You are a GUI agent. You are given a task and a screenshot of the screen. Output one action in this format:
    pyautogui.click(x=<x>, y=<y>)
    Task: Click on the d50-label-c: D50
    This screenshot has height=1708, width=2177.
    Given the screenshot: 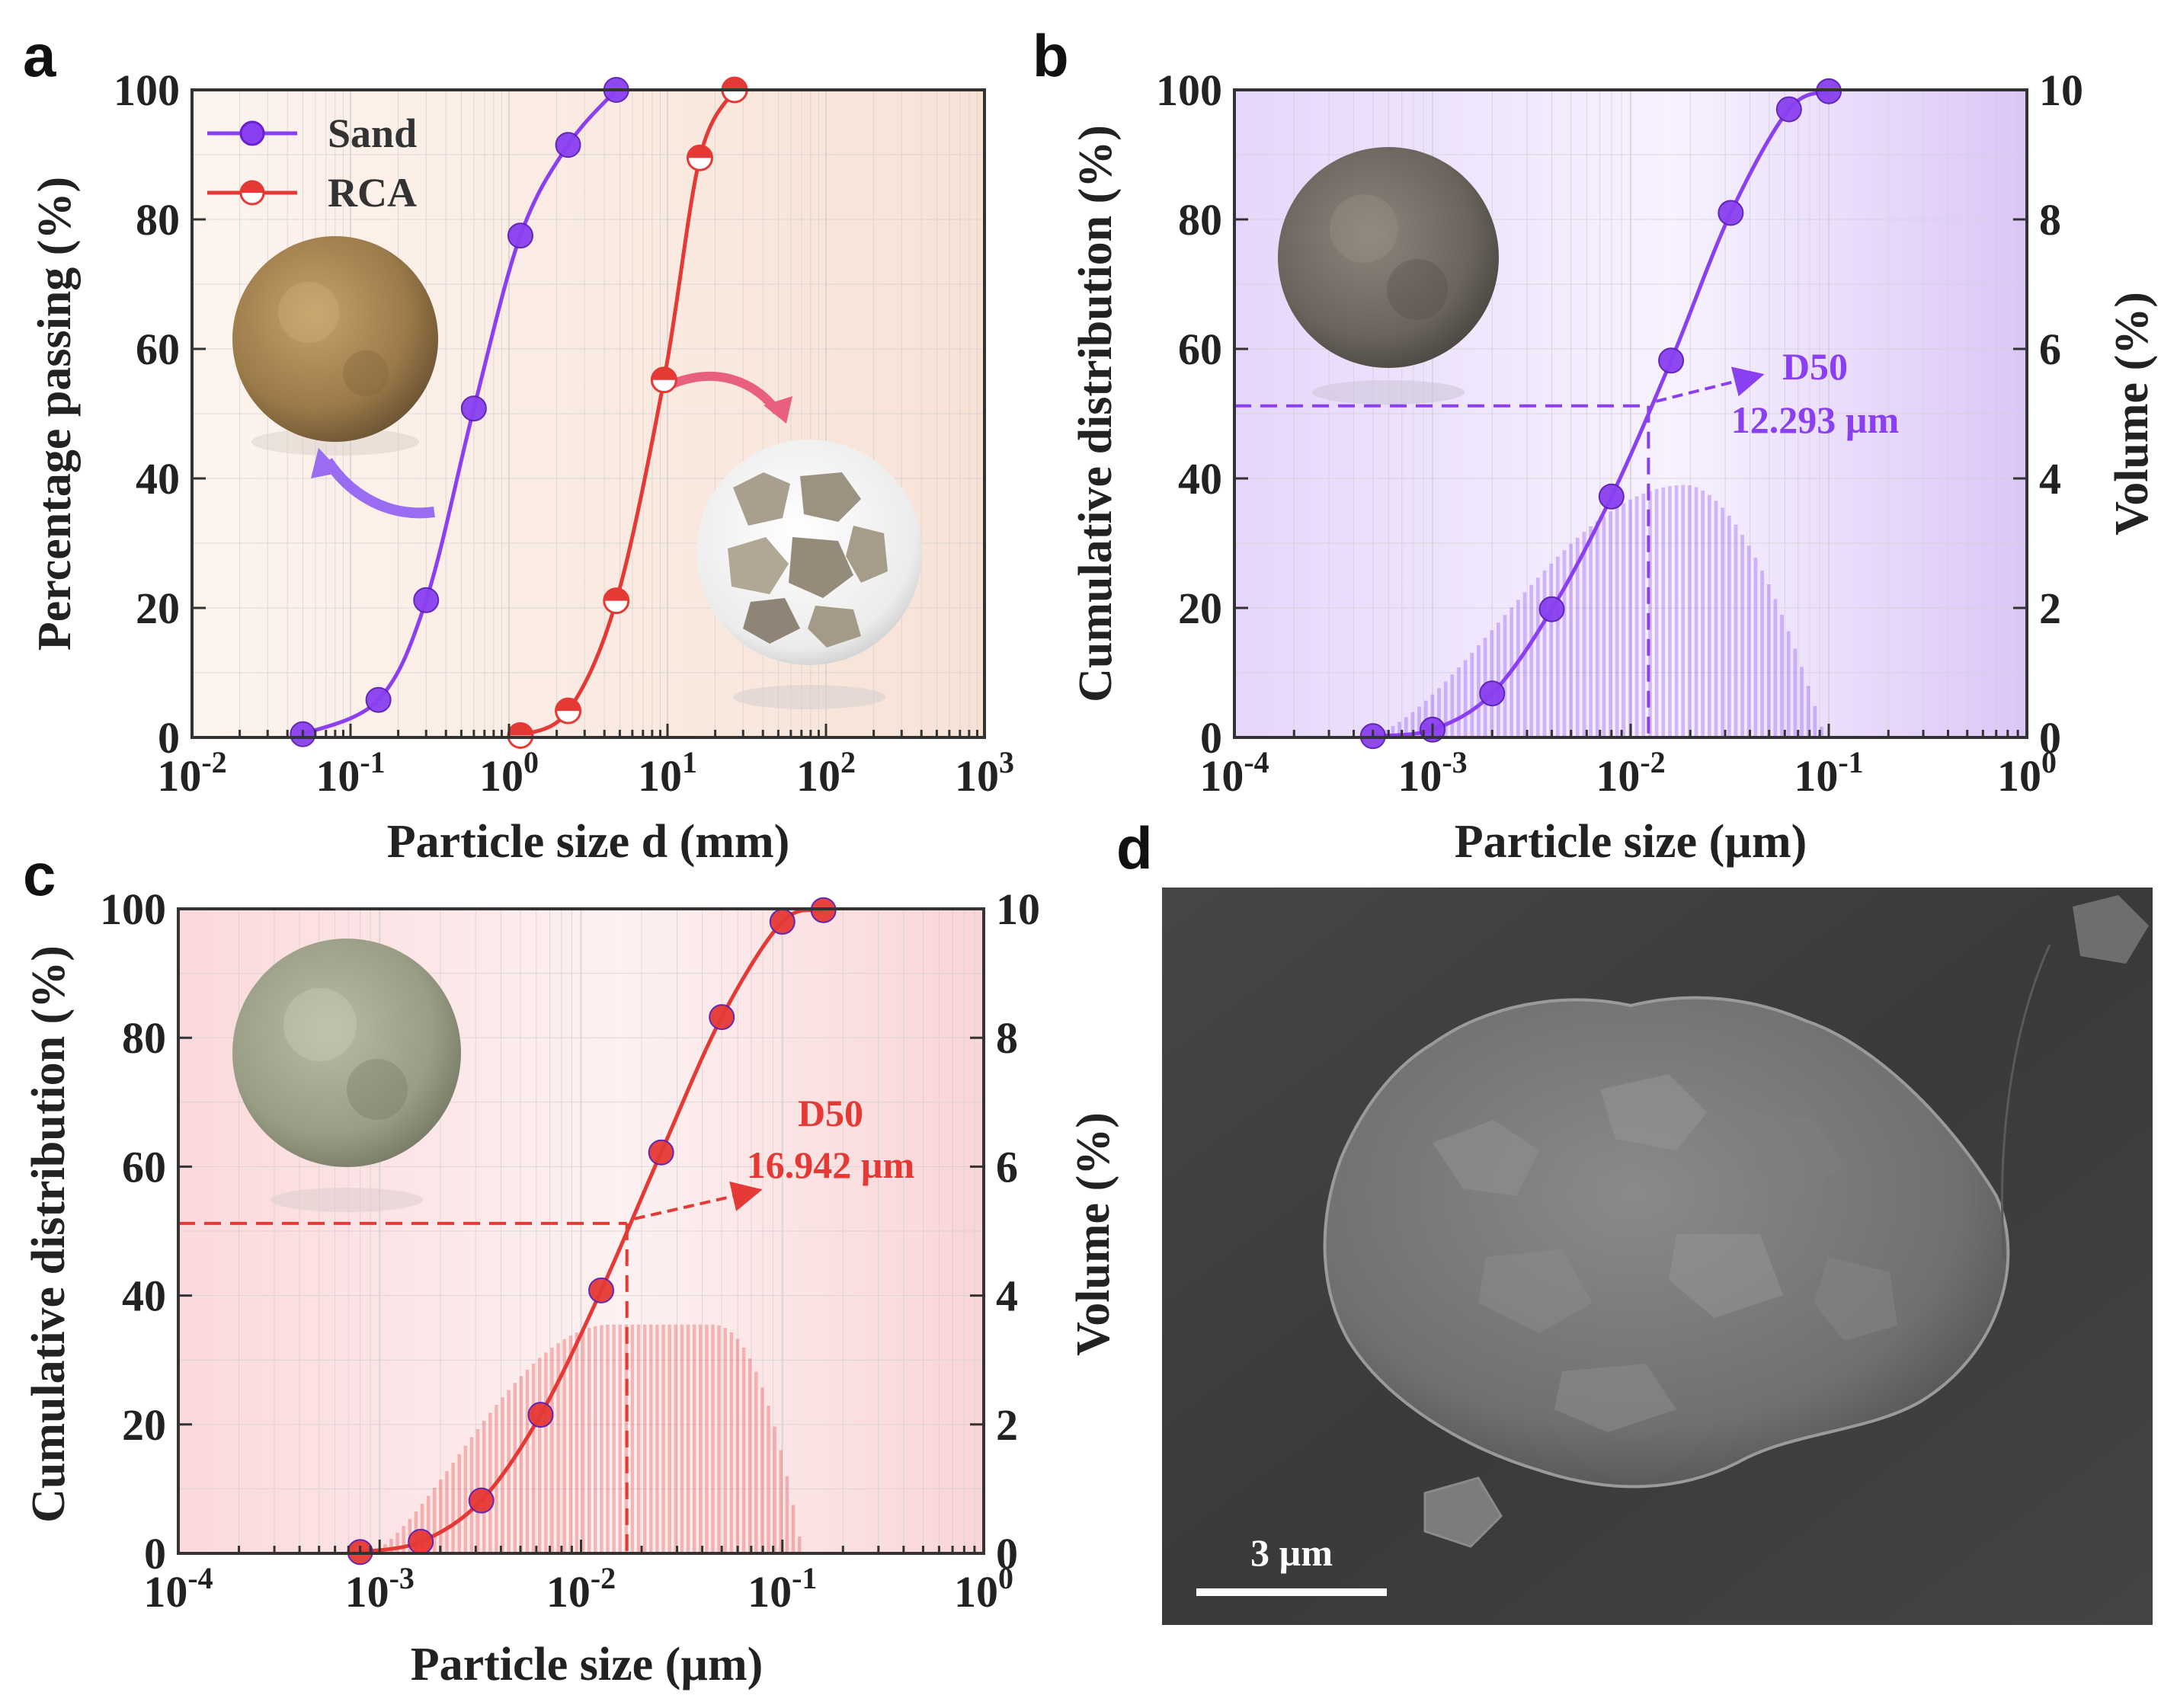 What is the action you would take?
    pyautogui.click(x=830, y=1113)
    